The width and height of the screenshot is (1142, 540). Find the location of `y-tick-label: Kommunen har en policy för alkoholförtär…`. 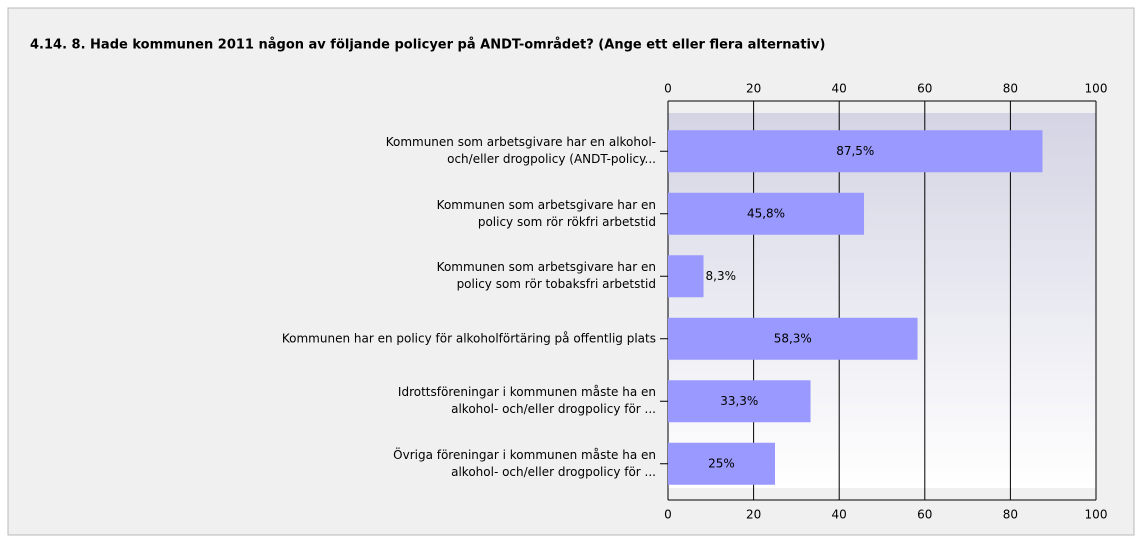

y-tick-label: Kommunen har en policy för alkoholförtär… is located at coordinates (468, 338).